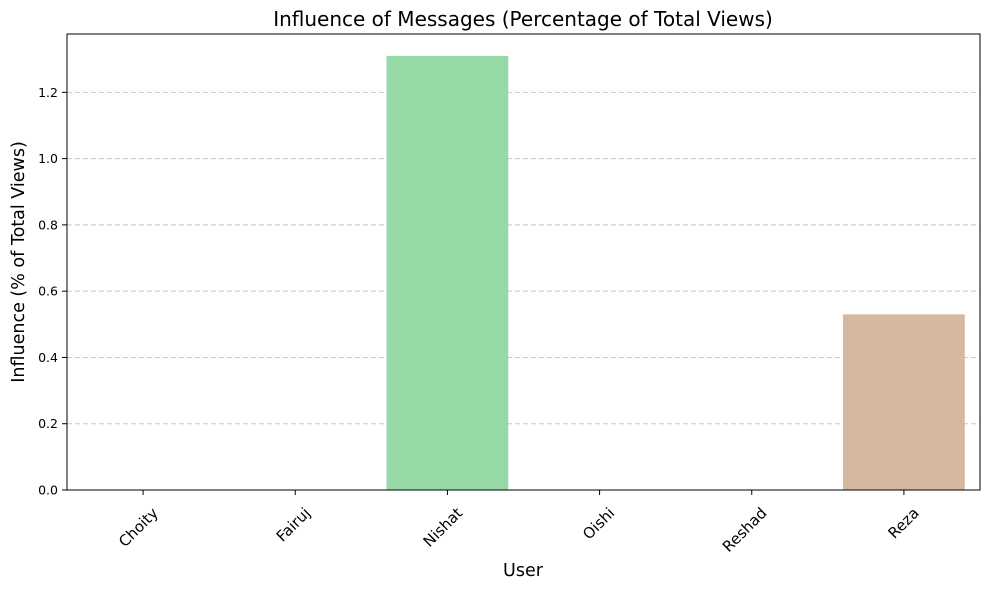 The height and width of the screenshot is (590, 989). I want to click on bar-reza, so click(904, 402).